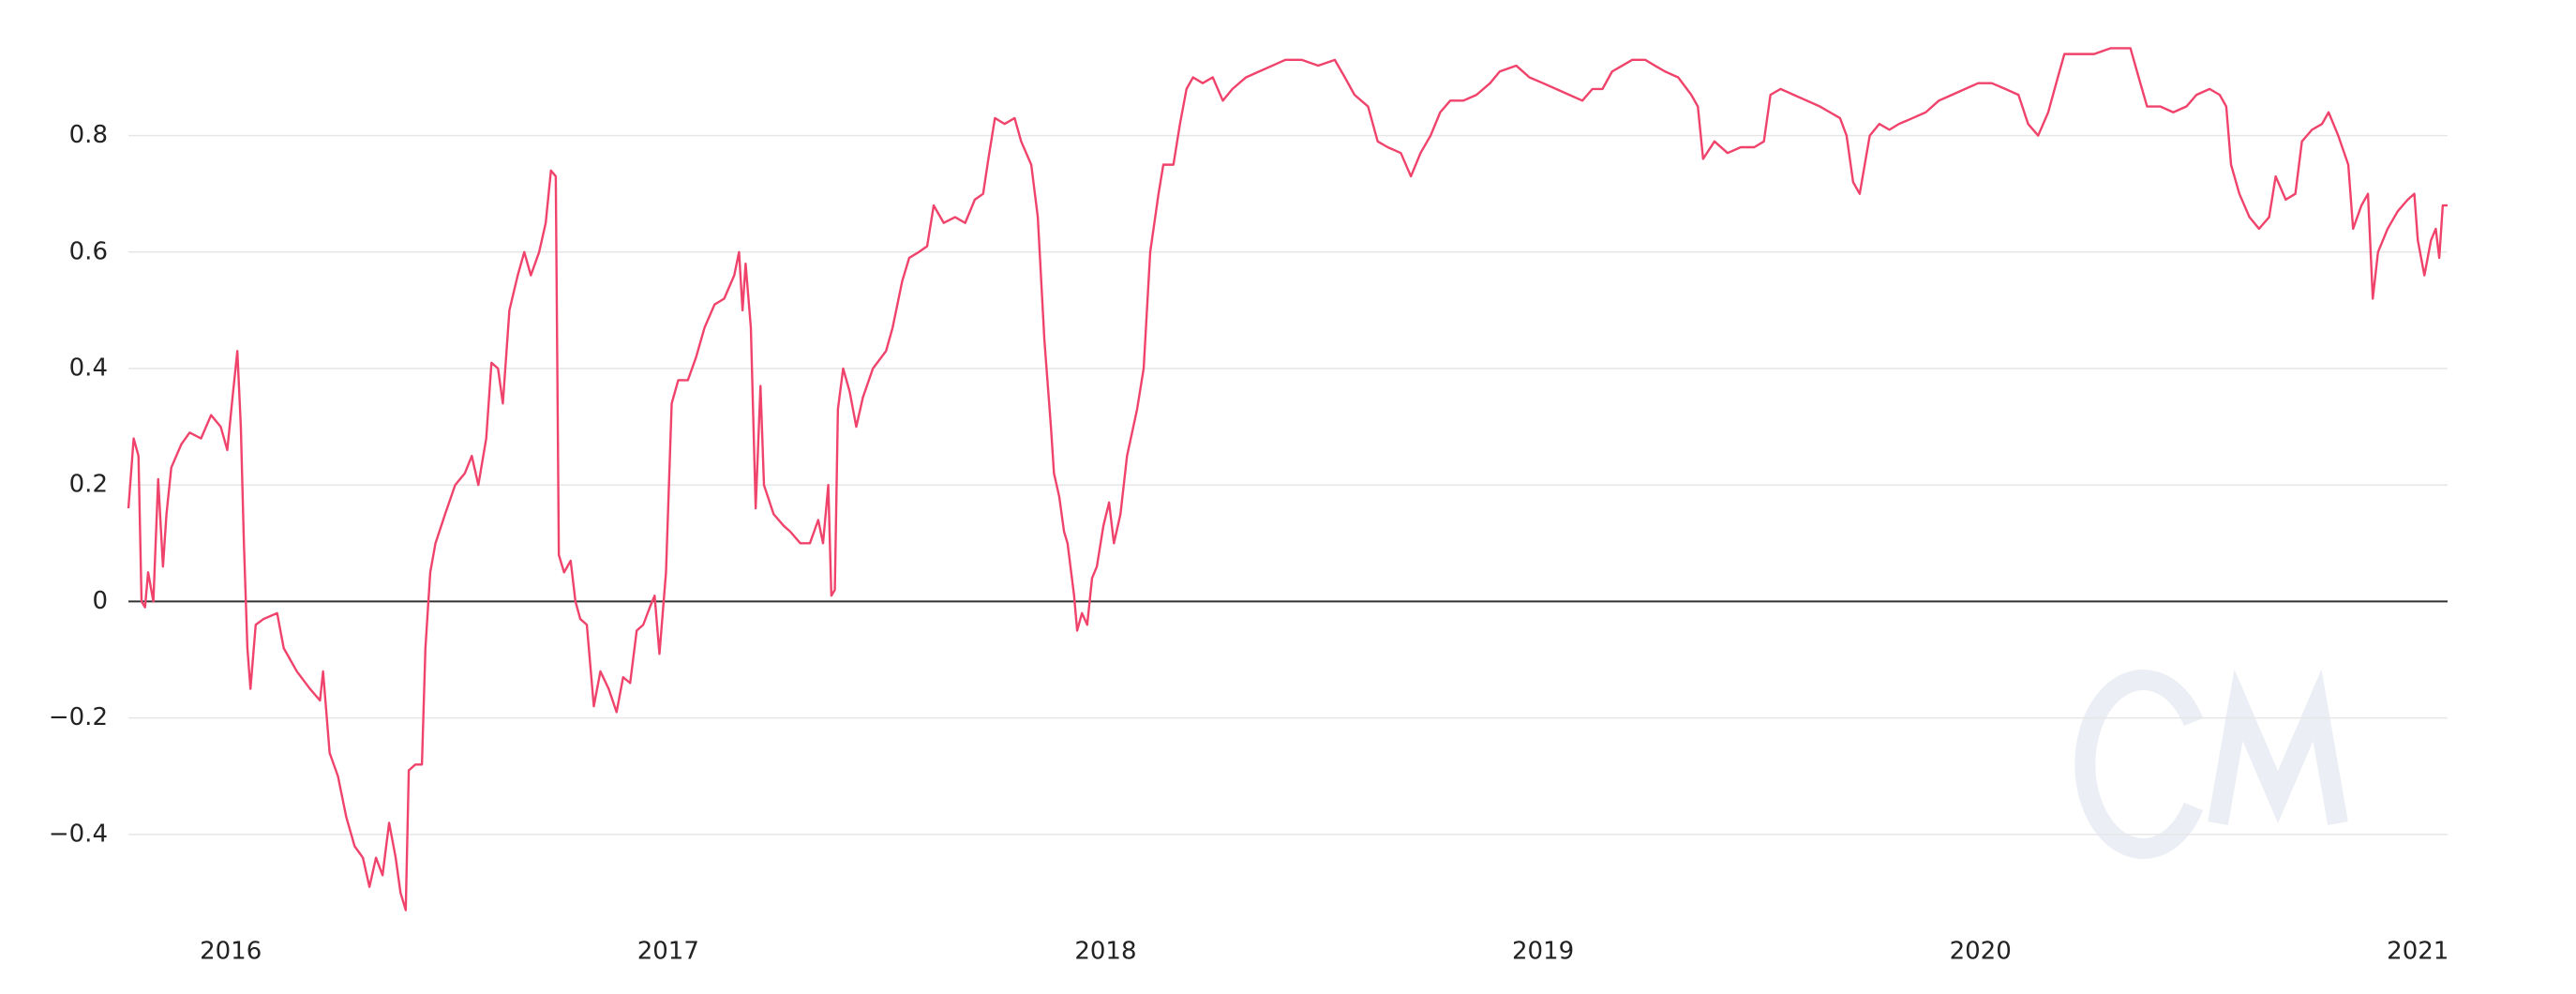  I want to click on y-tick-label: 0.2, so click(88, 485).